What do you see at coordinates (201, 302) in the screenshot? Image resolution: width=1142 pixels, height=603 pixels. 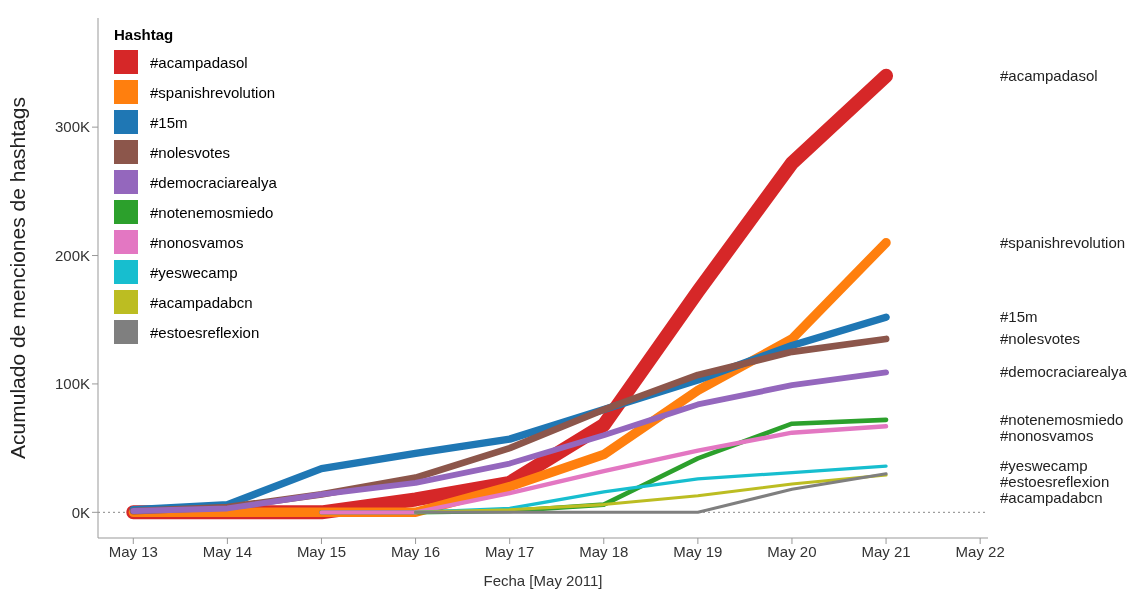 I see `legend-label: #acampadabcn` at bounding box center [201, 302].